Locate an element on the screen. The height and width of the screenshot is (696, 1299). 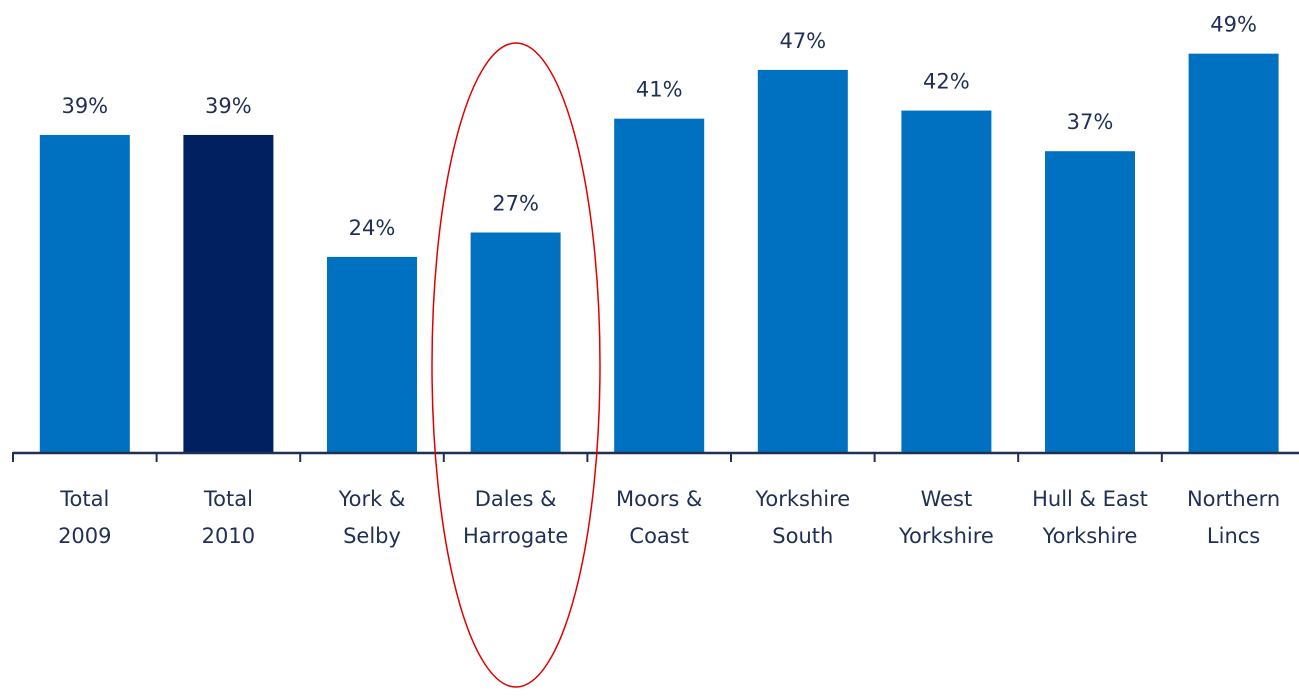
value-label: 37% is located at coordinates (1090, 122).